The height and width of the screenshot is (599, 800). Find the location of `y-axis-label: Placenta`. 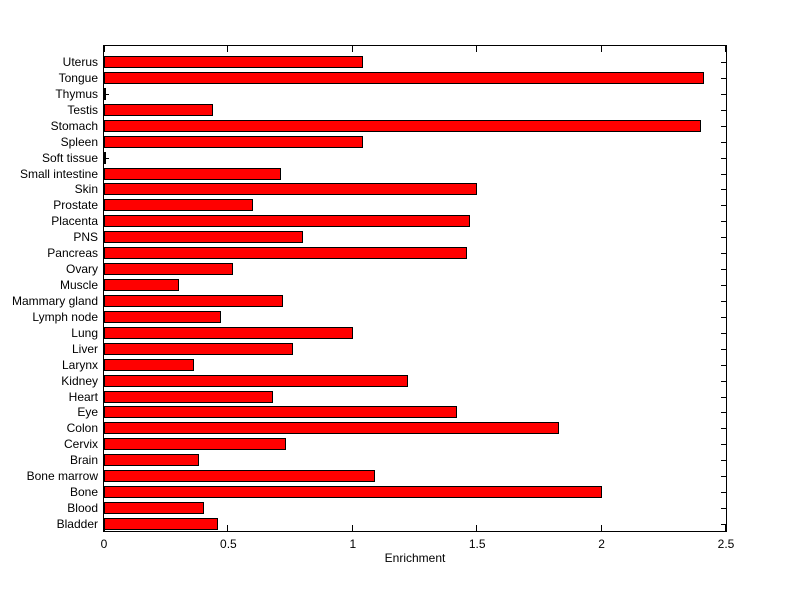

y-axis-label: Placenta is located at coordinates (74, 221).